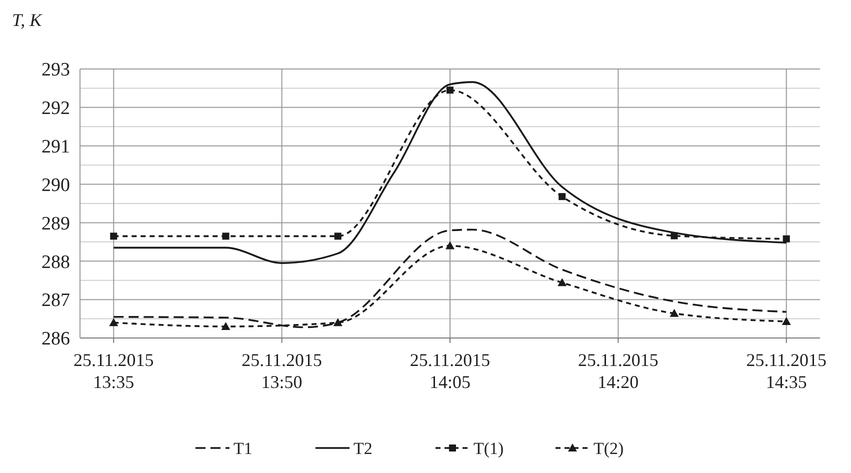 This screenshot has height=473, width=851. What do you see at coordinates (27, 20) in the screenshot?
I see `y-axis-title: T, K` at bounding box center [27, 20].